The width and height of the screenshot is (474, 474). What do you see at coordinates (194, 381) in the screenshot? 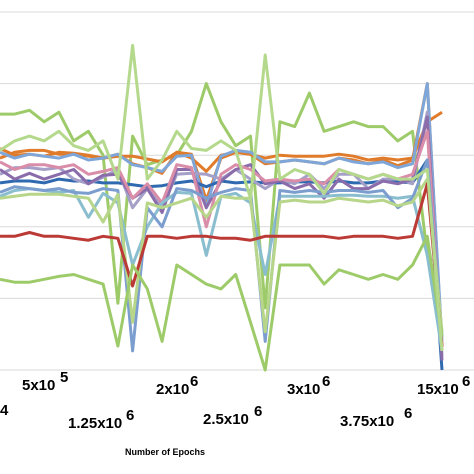
I see `x-tick-exponent-2e6: 6` at bounding box center [194, 381].